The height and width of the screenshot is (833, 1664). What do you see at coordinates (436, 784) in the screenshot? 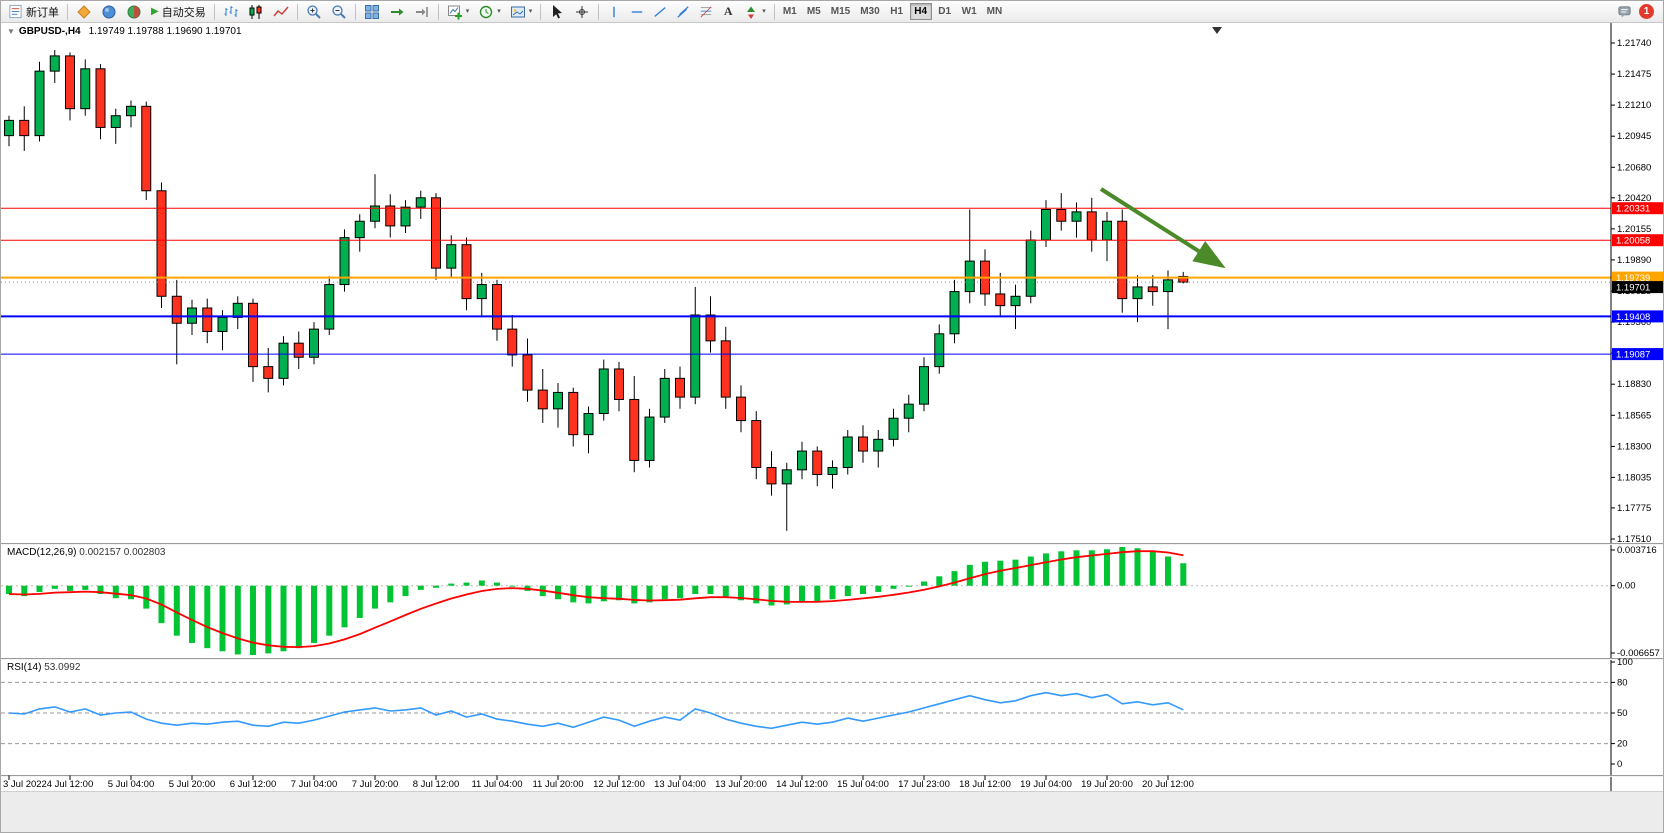
I see `svg-text: 8 Jul 12:00` at bounding box center [436, 784].